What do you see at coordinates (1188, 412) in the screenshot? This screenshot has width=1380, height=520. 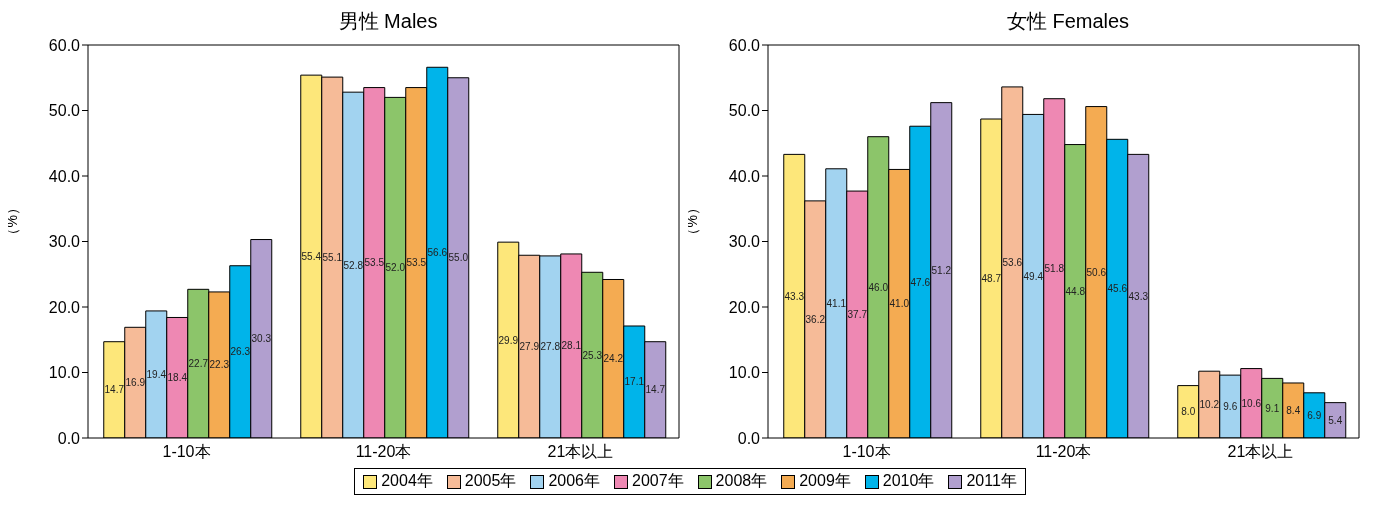 I see `data-label: 8.0` at bounding box center [1188, 412].